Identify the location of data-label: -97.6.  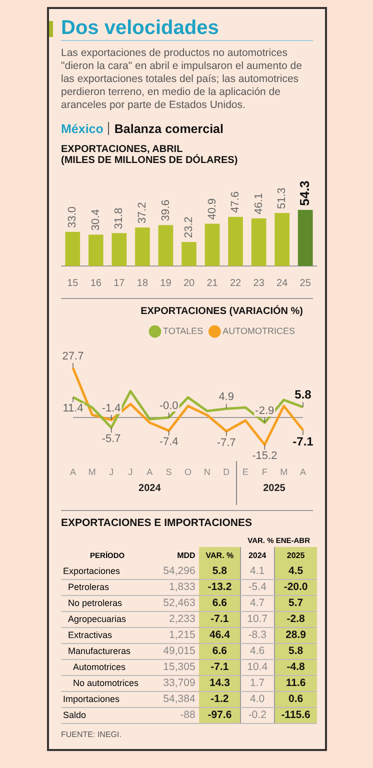
(220, 716).